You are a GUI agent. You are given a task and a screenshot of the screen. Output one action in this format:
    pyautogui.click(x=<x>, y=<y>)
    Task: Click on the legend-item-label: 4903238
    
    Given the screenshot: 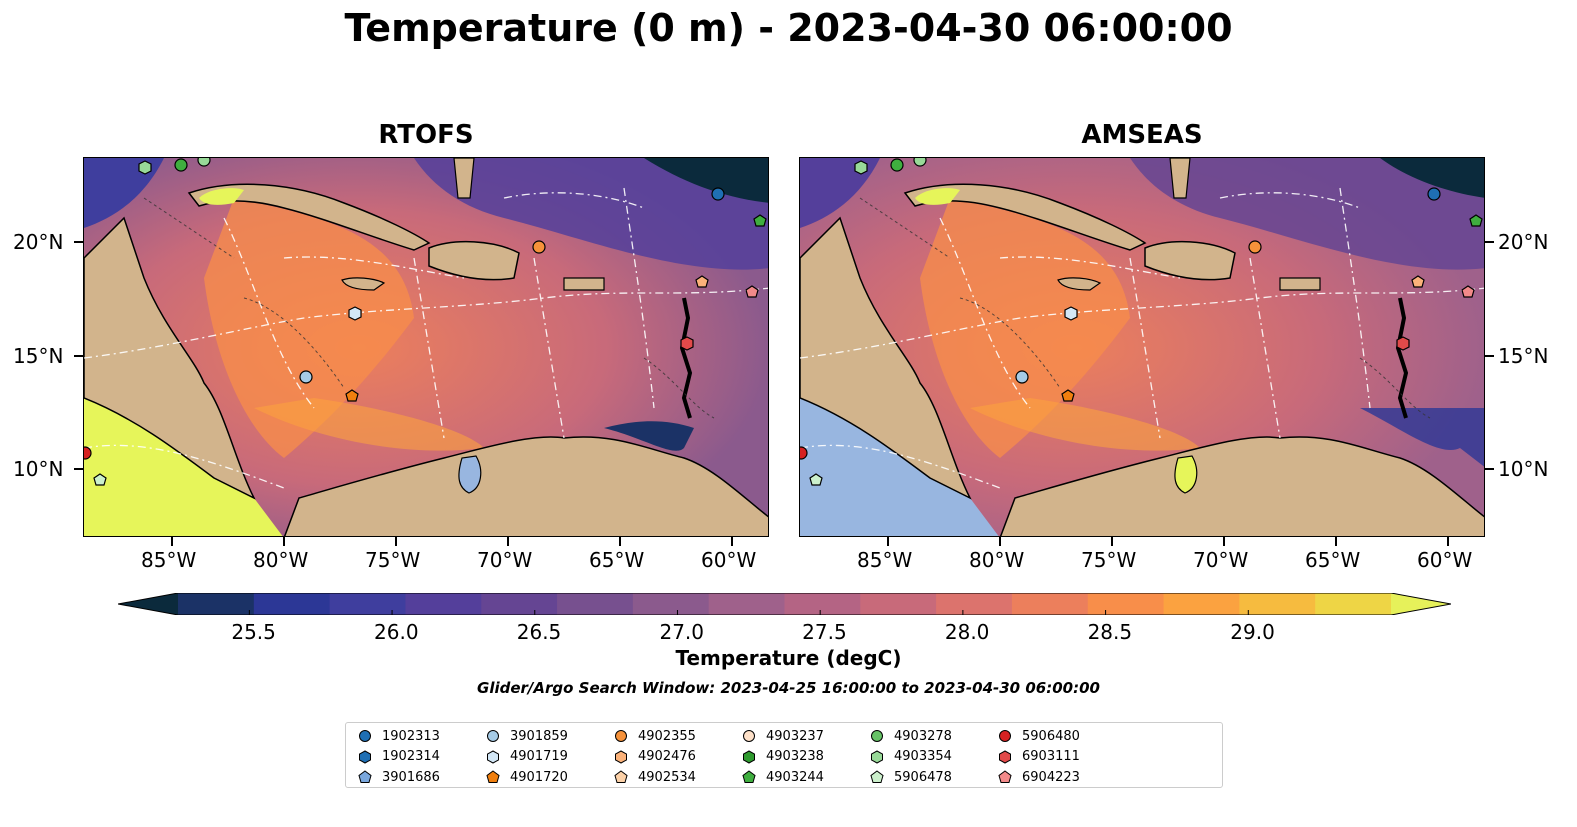 What is the action you would take?
    pyautogui.click(x=795, y=756)
    